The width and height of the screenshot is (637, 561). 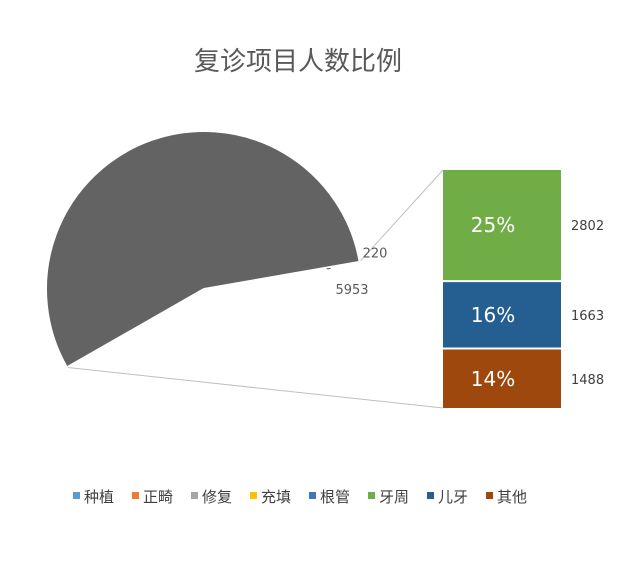 I want to click on pie-value-label-2: 220, so click(x=375, y=254).